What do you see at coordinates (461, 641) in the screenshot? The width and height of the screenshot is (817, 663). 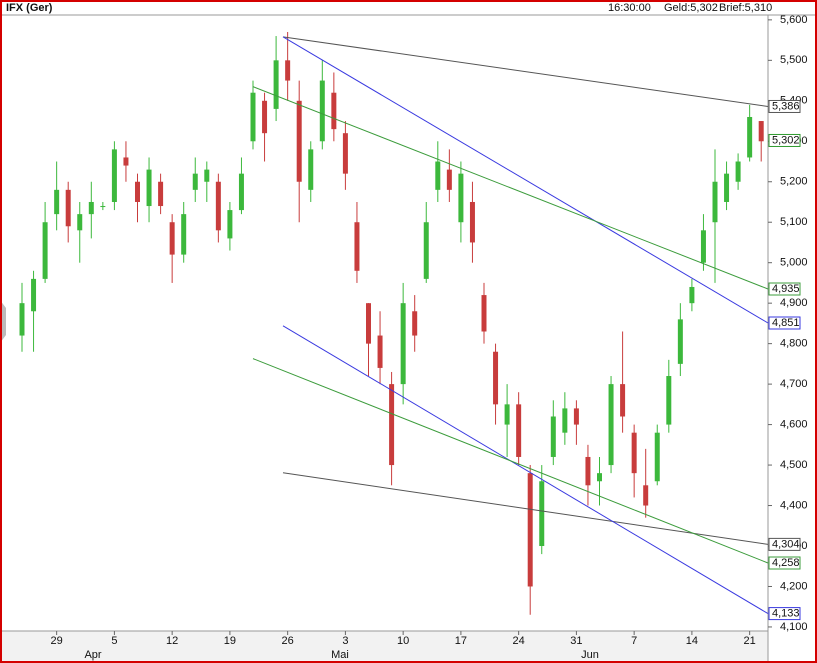 I see `x-tick-label: 17` at bounding box center [461, 641].